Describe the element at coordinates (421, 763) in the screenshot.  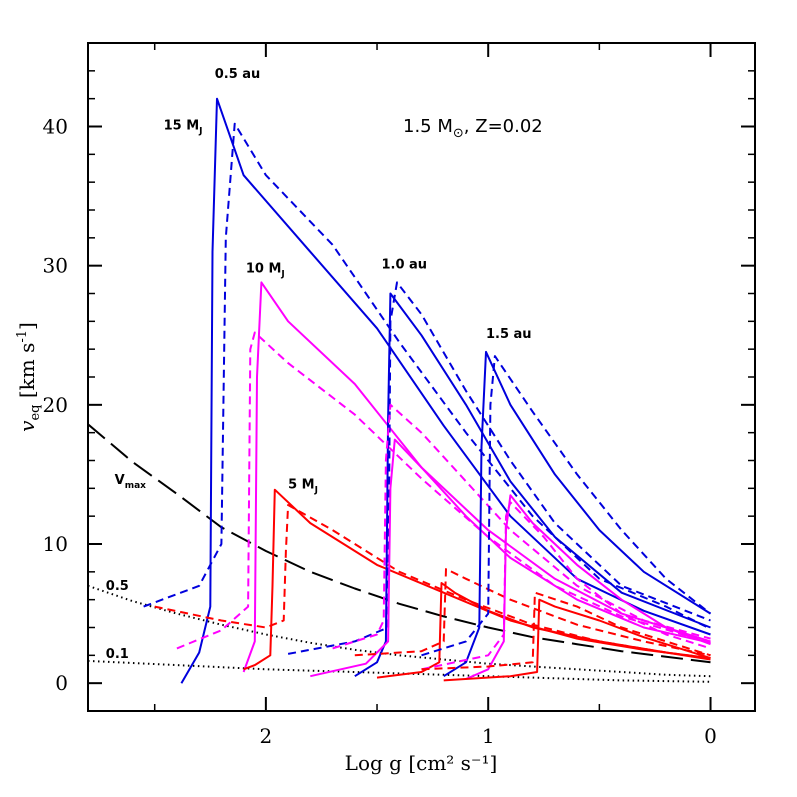
I see `x-axis-label: Log g [cm² s⁻¹]` at that location.